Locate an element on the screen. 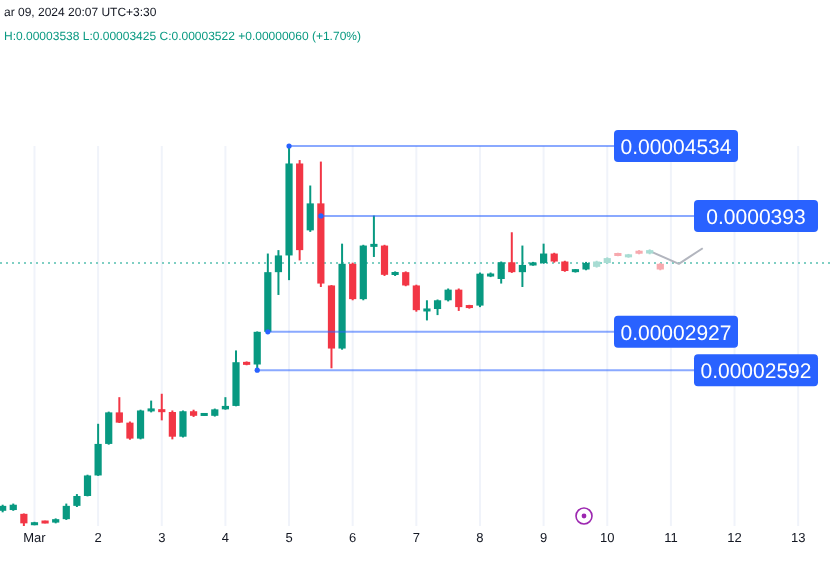 The height and width of the screenshot is (570, 830). annotation: 0.00002927 is located at coordinates (676, 333).